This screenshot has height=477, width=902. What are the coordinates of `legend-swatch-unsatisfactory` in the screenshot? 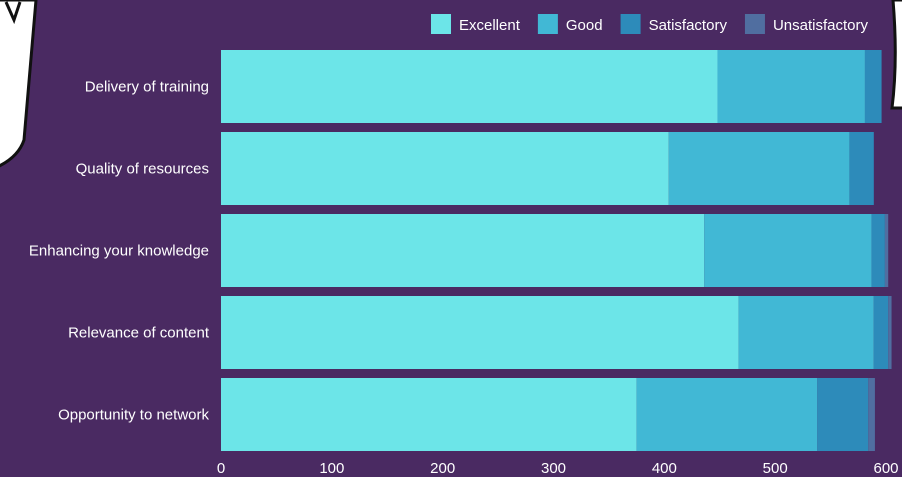 It's located at (754, 24).